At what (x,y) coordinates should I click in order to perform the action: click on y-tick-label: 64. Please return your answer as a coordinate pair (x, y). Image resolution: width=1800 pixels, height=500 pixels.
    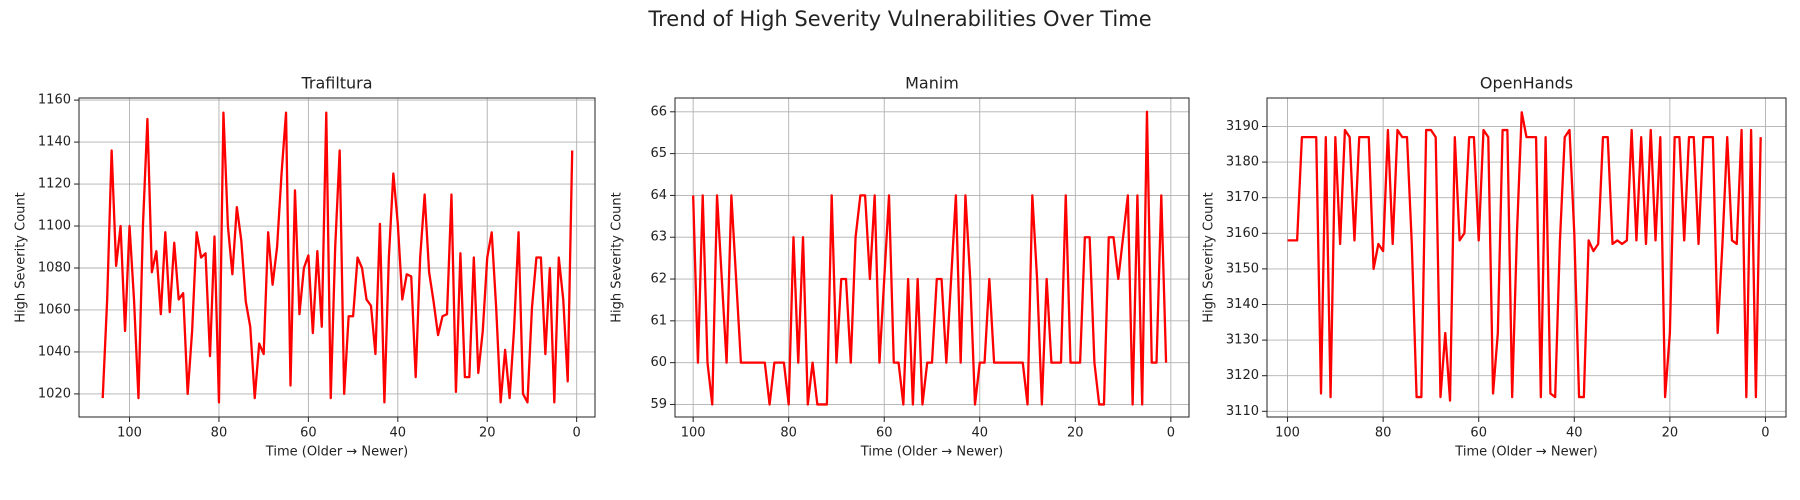
    Looking at the image, I should click on (658, 195).